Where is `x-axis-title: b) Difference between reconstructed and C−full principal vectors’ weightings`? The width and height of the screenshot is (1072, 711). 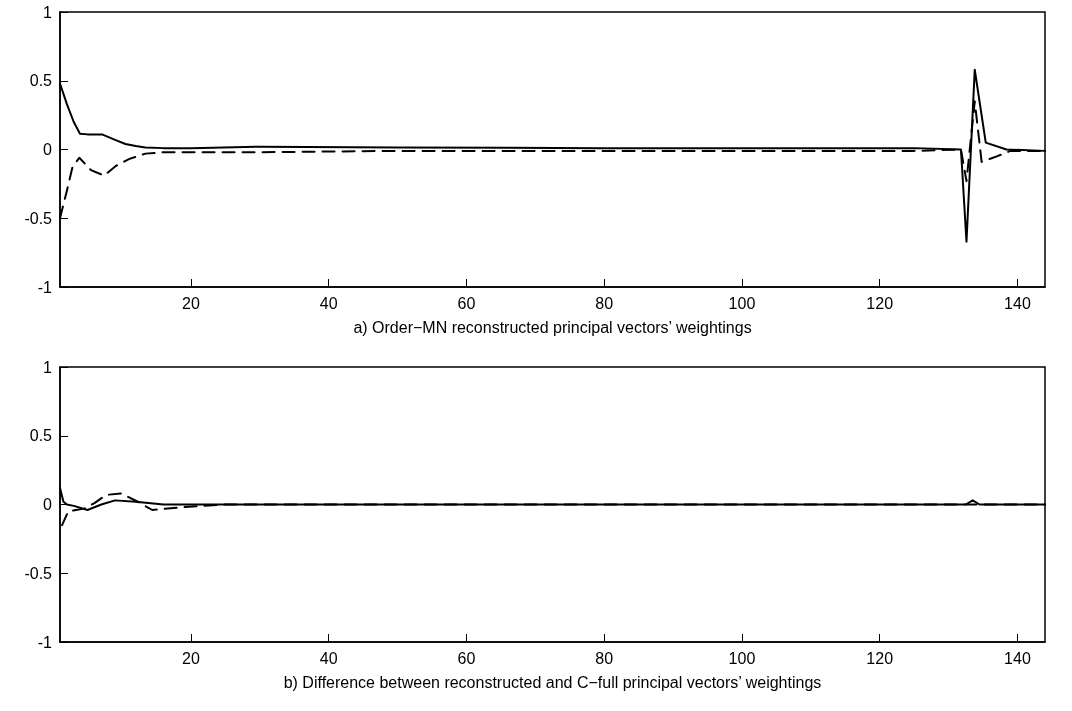
x-axis-title: b) Difference between reconstructed and C−full principal vectors’ weightings is located at coordinates (552, 682).